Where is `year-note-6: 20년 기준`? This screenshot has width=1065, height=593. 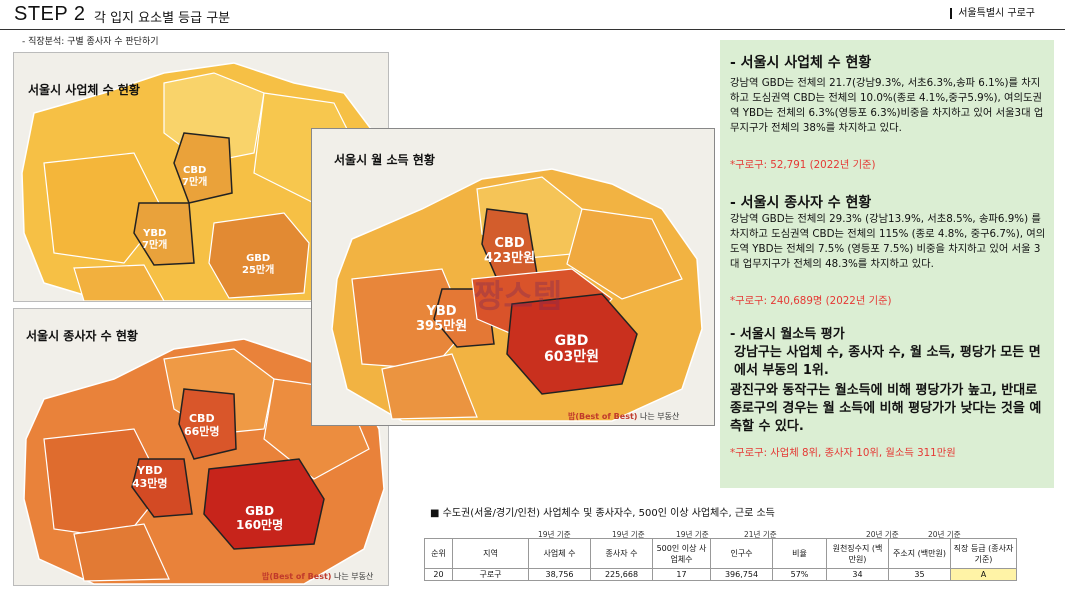 year-note-6: 20년 기준 is located at coordinates (944, 534).